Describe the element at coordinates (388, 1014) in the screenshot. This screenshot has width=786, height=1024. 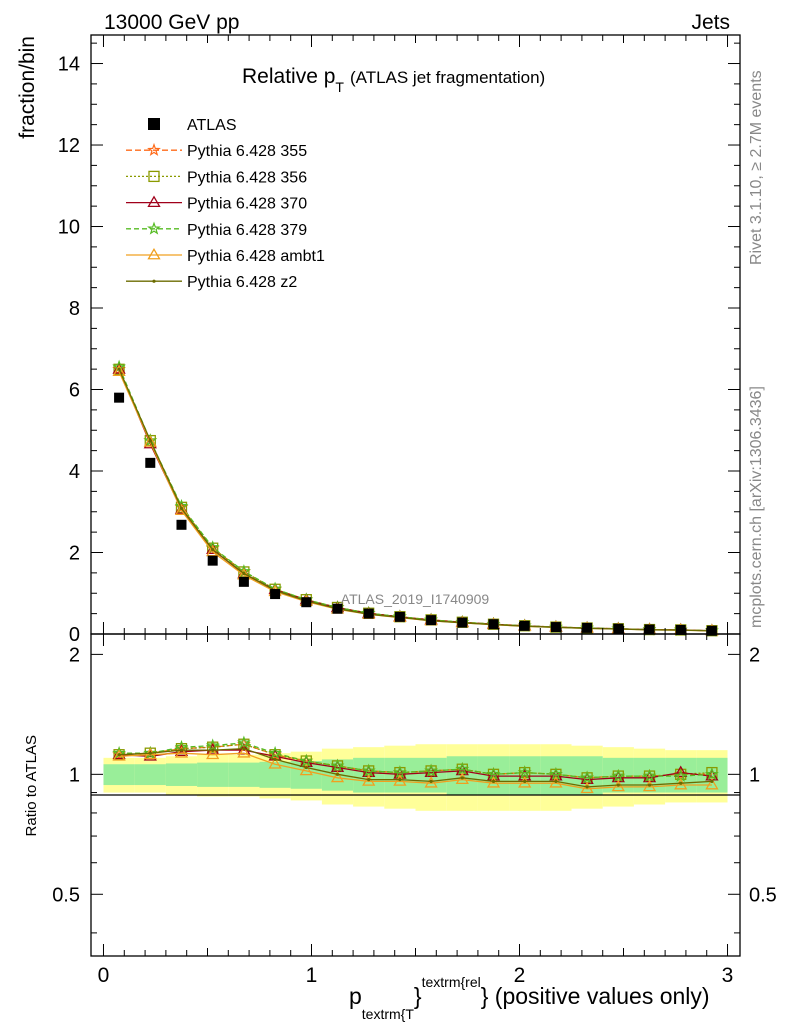
I see `xlabel-subscript: textrm{T` at that location.